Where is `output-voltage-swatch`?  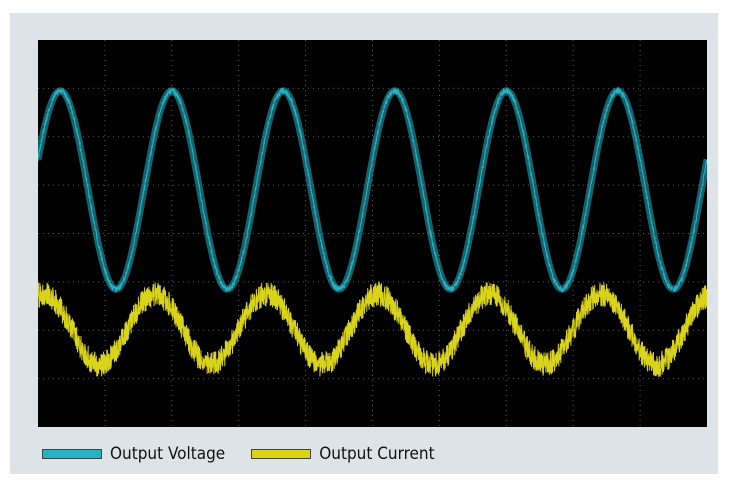
output-voltage-swatch is located at coordinates (72, 454).